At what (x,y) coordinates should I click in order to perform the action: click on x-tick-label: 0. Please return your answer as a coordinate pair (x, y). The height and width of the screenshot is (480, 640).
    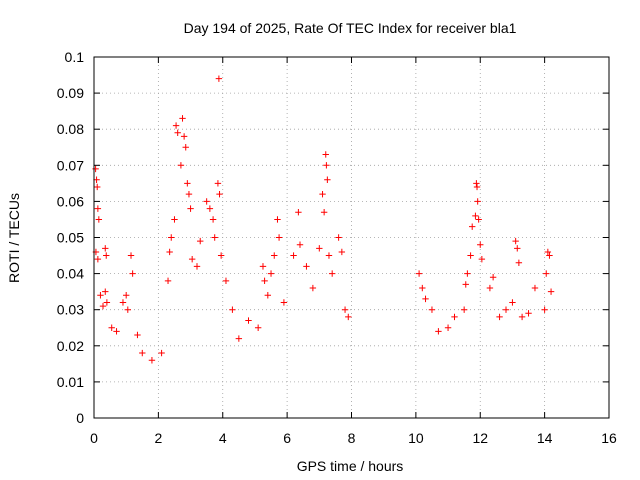
    Looking at the image, I should click on (94, 438).